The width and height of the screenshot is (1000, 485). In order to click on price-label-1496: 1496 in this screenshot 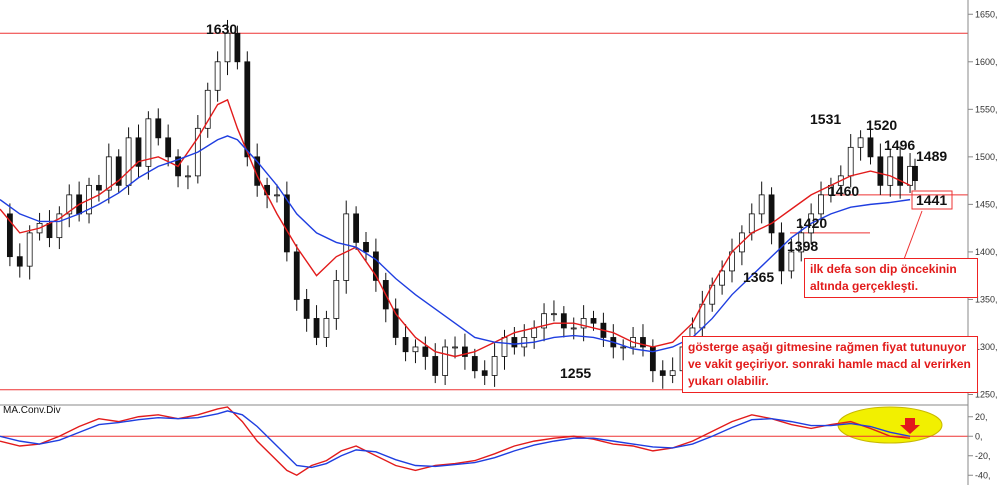, I will do `click(899, 145)`.